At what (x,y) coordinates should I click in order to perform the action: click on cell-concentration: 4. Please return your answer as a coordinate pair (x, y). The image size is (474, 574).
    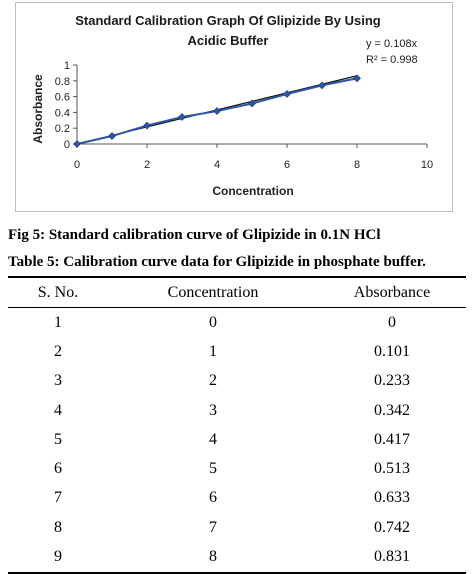
    Looking at the image, I should click on (213, 439).